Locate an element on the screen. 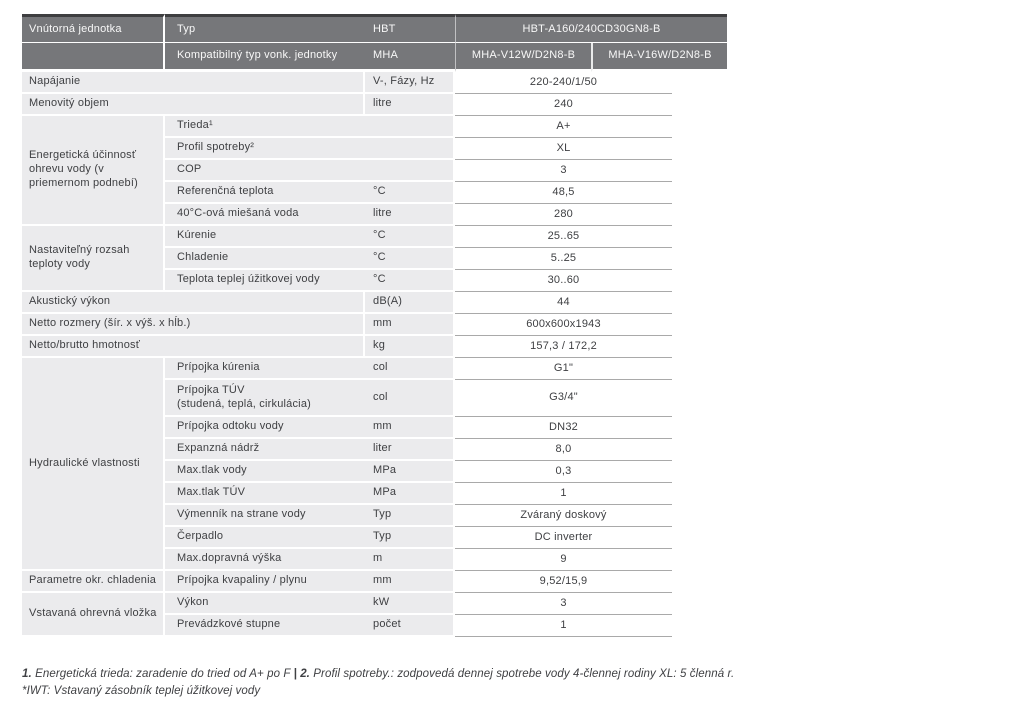  table-row: Max.tlak vody MPa 0,3 is located at coordinates (374, 472).